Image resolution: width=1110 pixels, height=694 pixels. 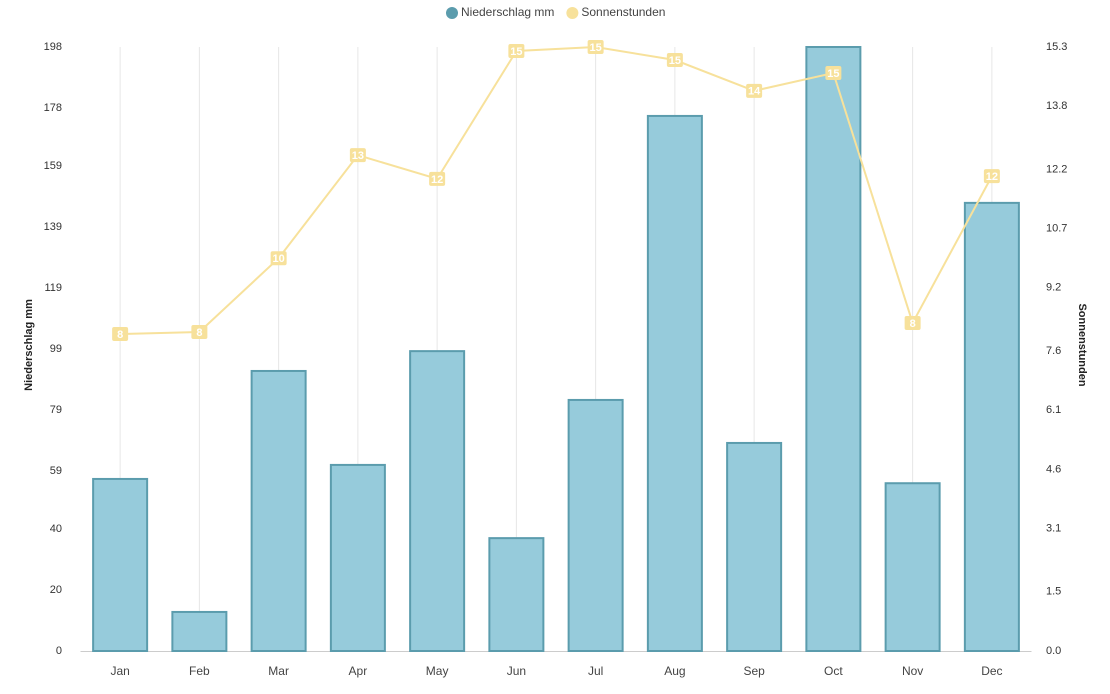 I want to click on x-tick-label: Jun, so click(x=516, y=671).